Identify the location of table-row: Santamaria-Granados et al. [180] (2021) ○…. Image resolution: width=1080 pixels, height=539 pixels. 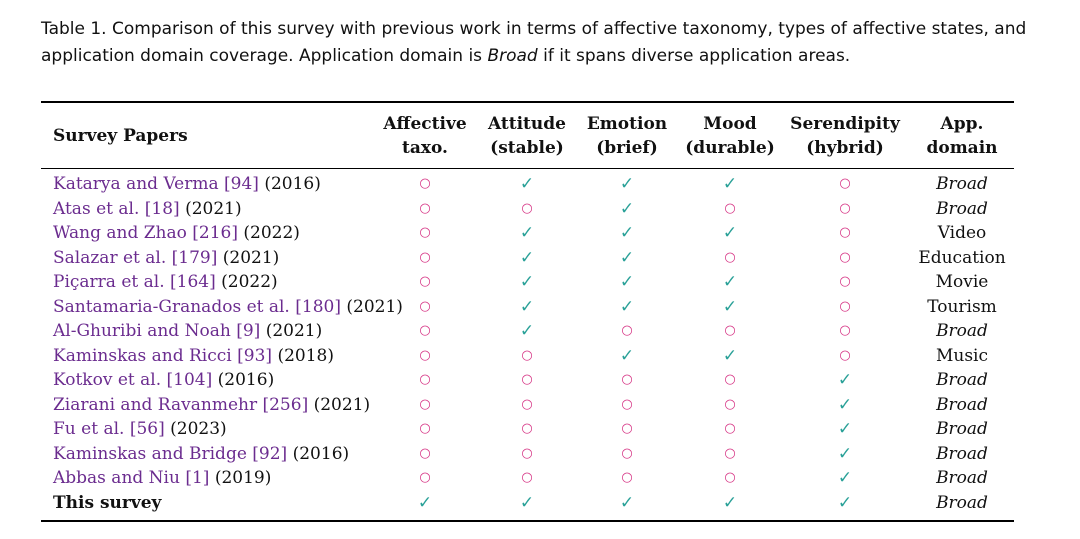
(527, 307).